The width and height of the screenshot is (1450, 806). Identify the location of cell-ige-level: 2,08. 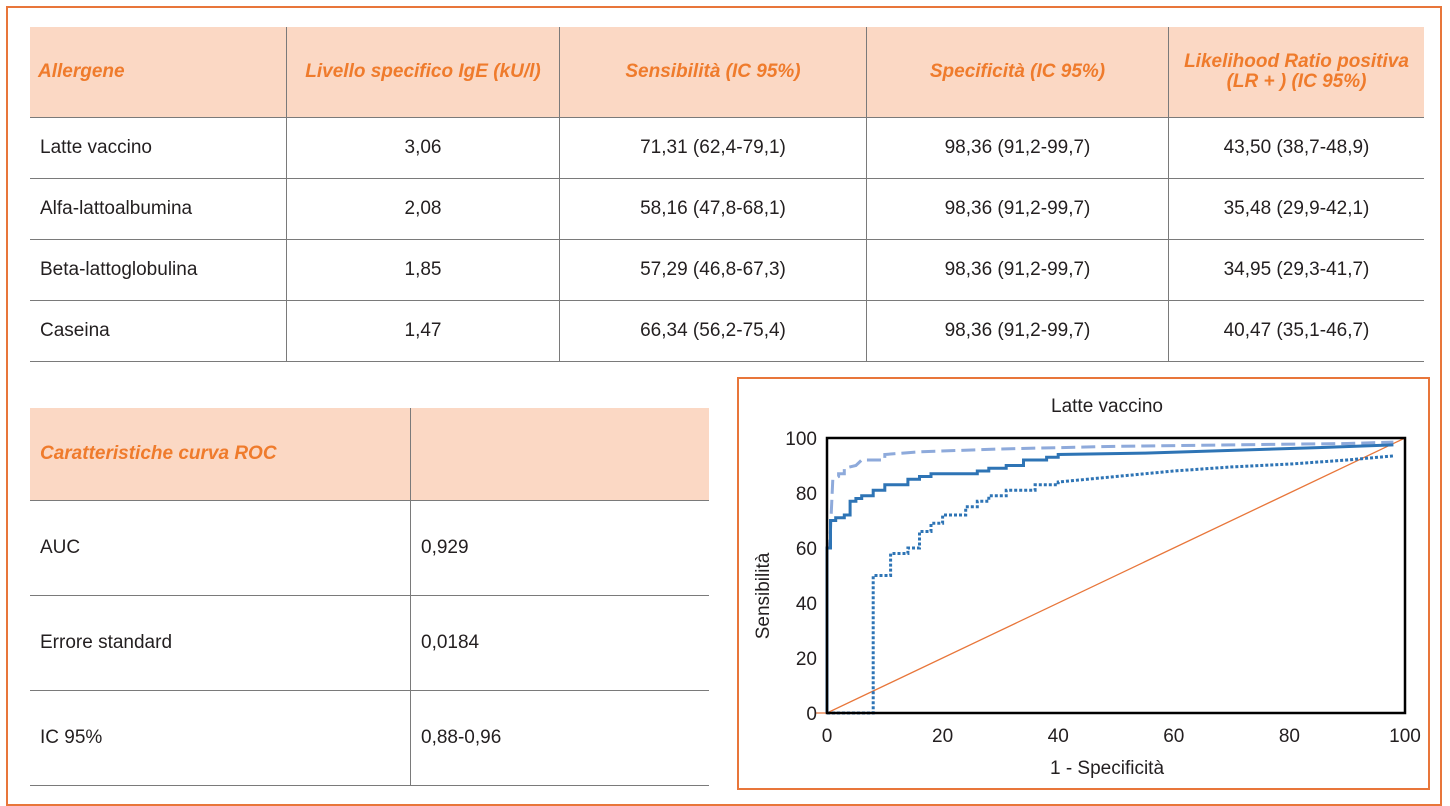
(423, 209).